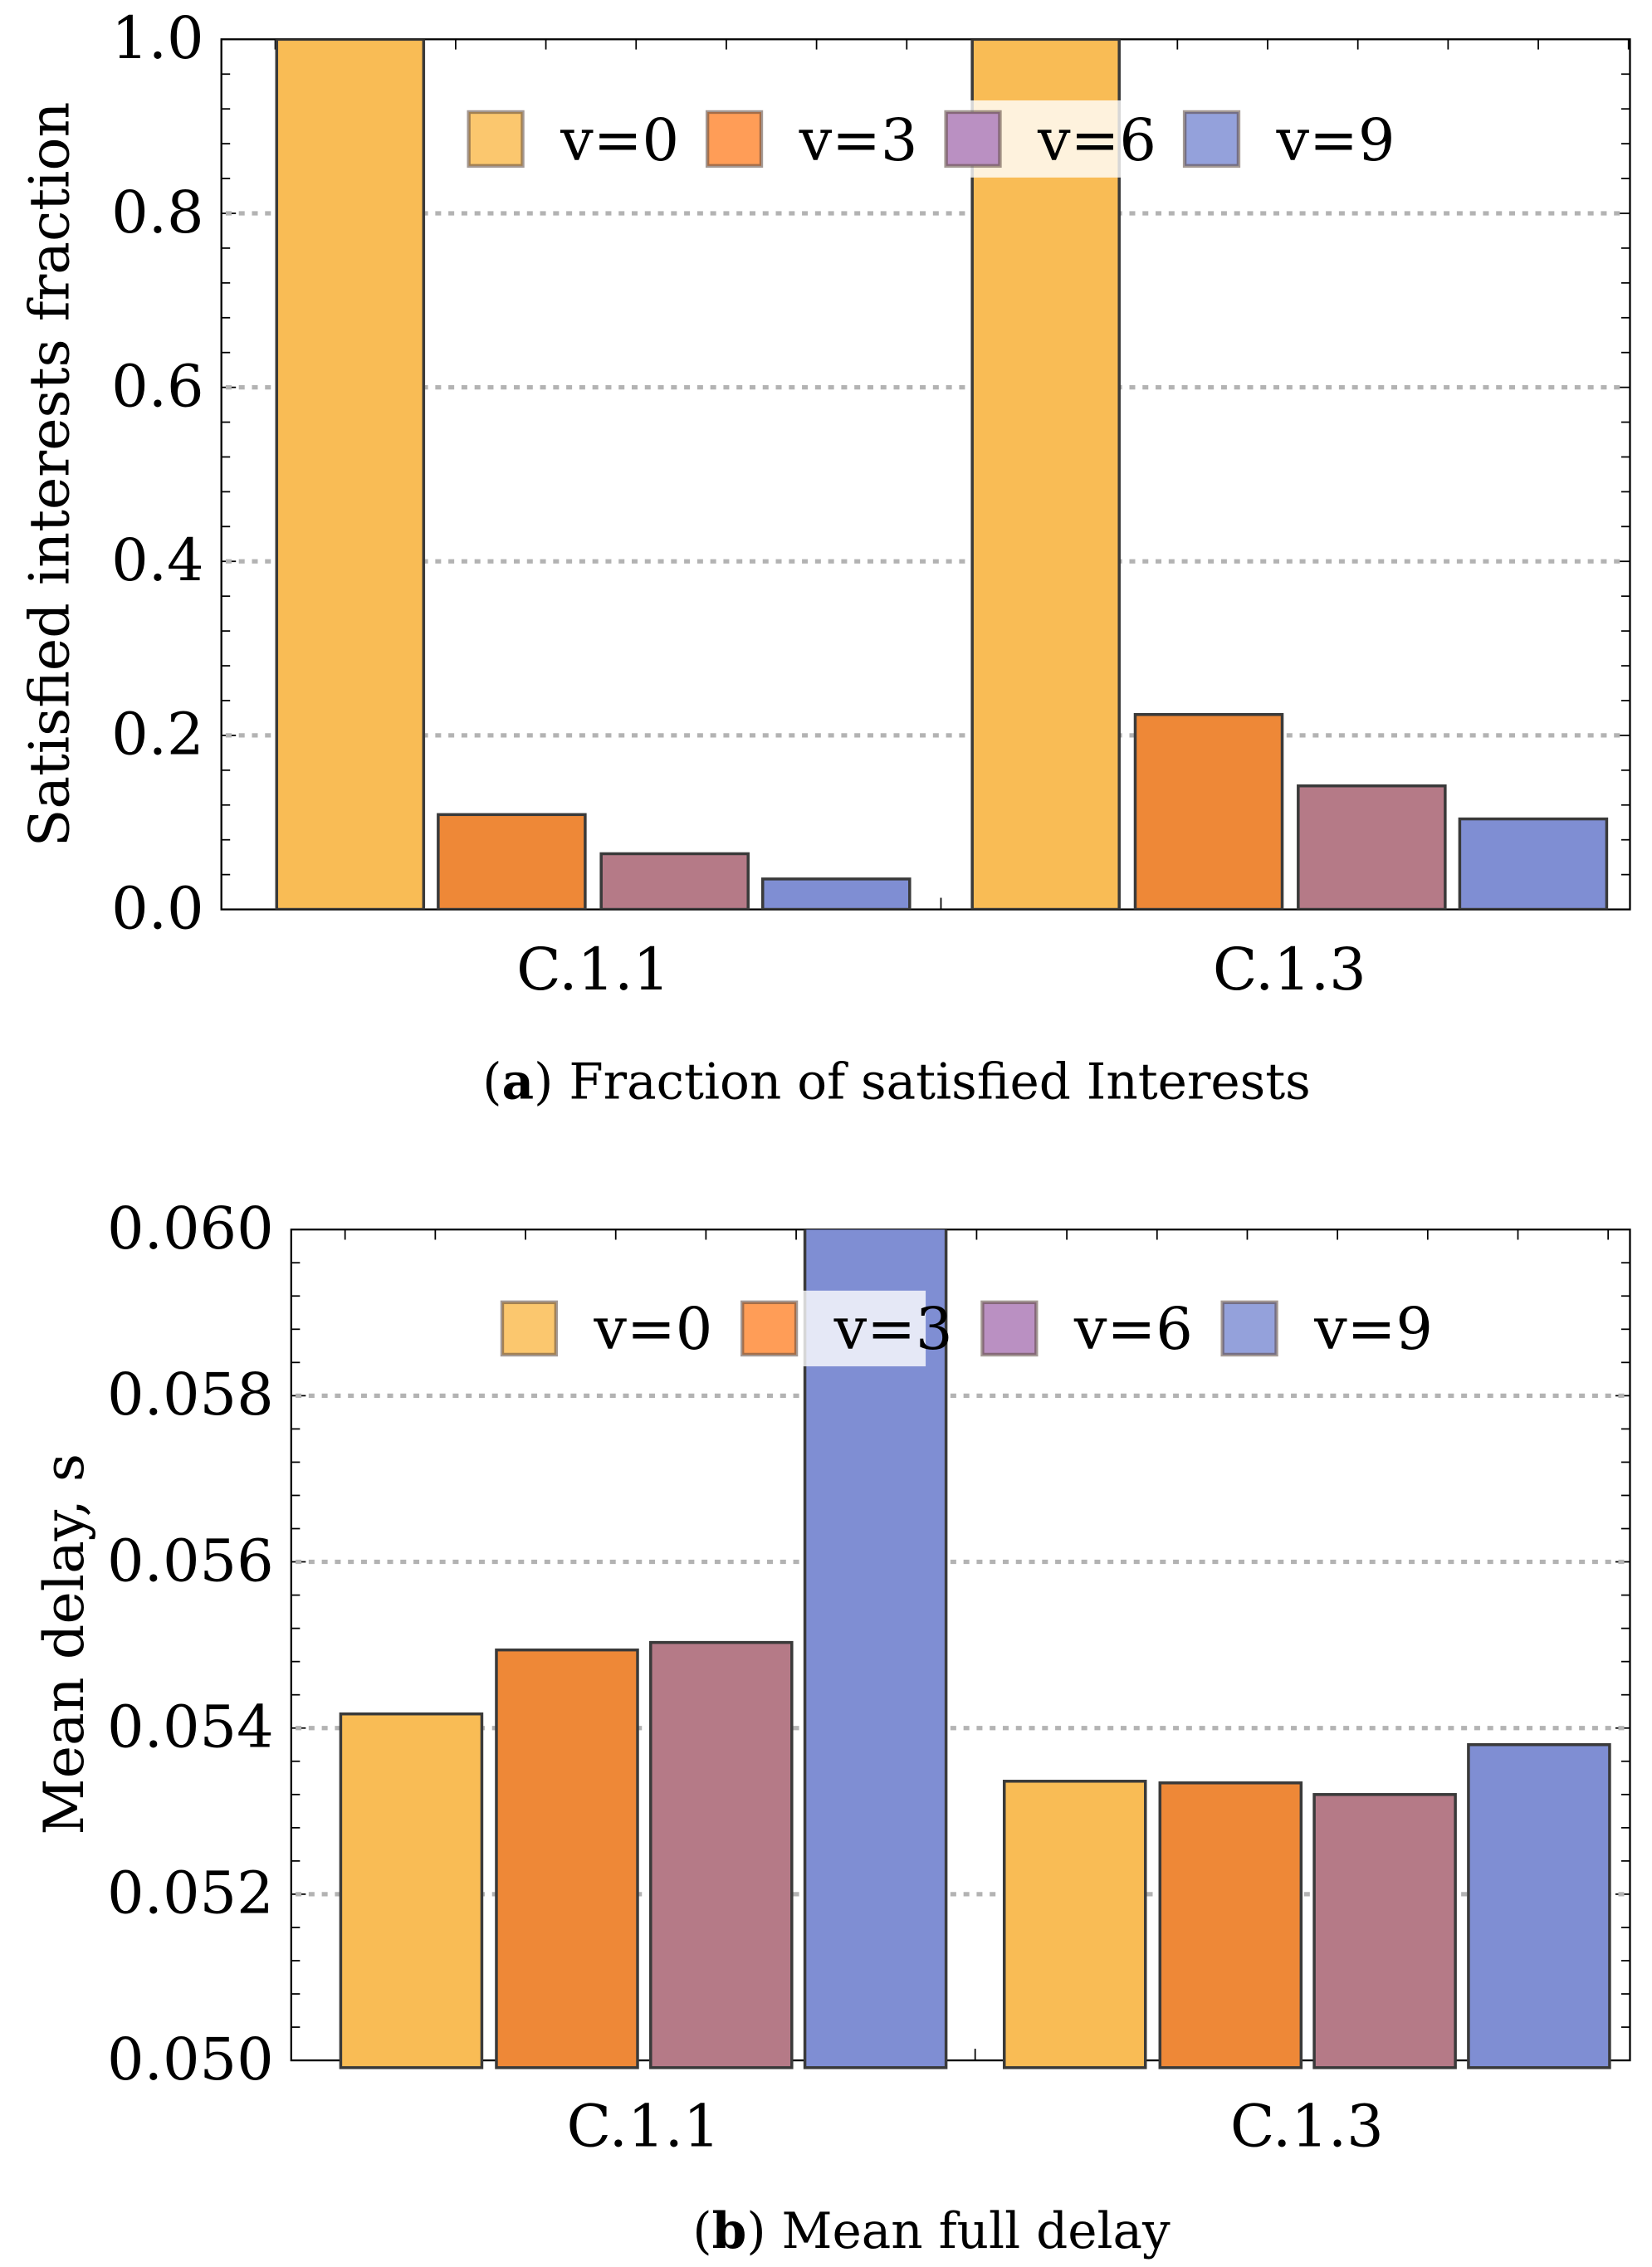 This screenshot has height=2267, width=1652. What do you see at coordinates (49, 475) in the screenshot?
I see `y-axis-label: Satisfied interests fraction` at bounding box center [49, 475].